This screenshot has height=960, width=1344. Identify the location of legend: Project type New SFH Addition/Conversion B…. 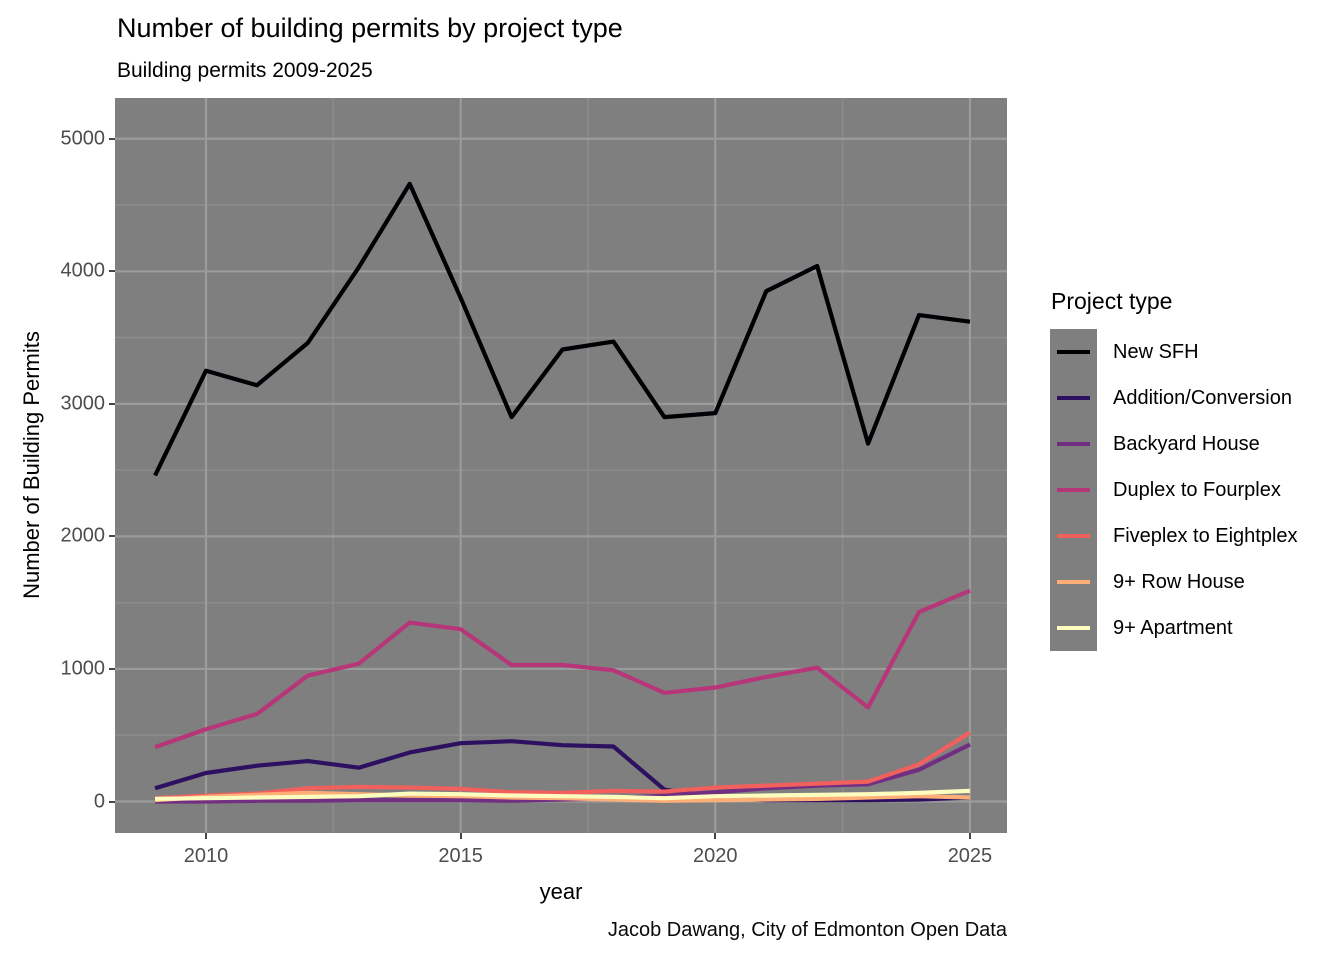
(1174, 469).